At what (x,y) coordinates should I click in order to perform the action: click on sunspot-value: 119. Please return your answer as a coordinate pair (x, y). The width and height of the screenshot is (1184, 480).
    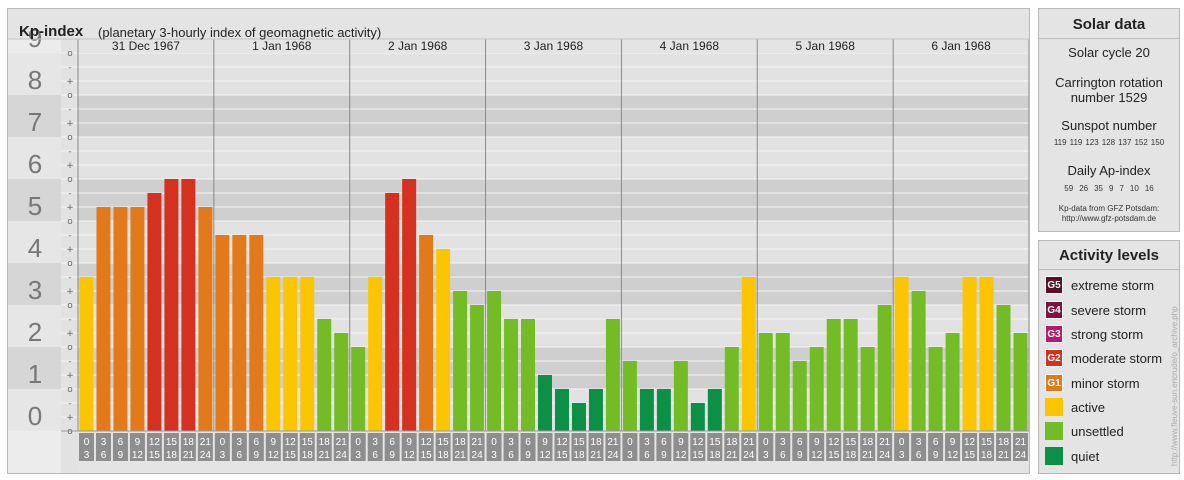
    Looking at the image, I should click on (1060, 142).